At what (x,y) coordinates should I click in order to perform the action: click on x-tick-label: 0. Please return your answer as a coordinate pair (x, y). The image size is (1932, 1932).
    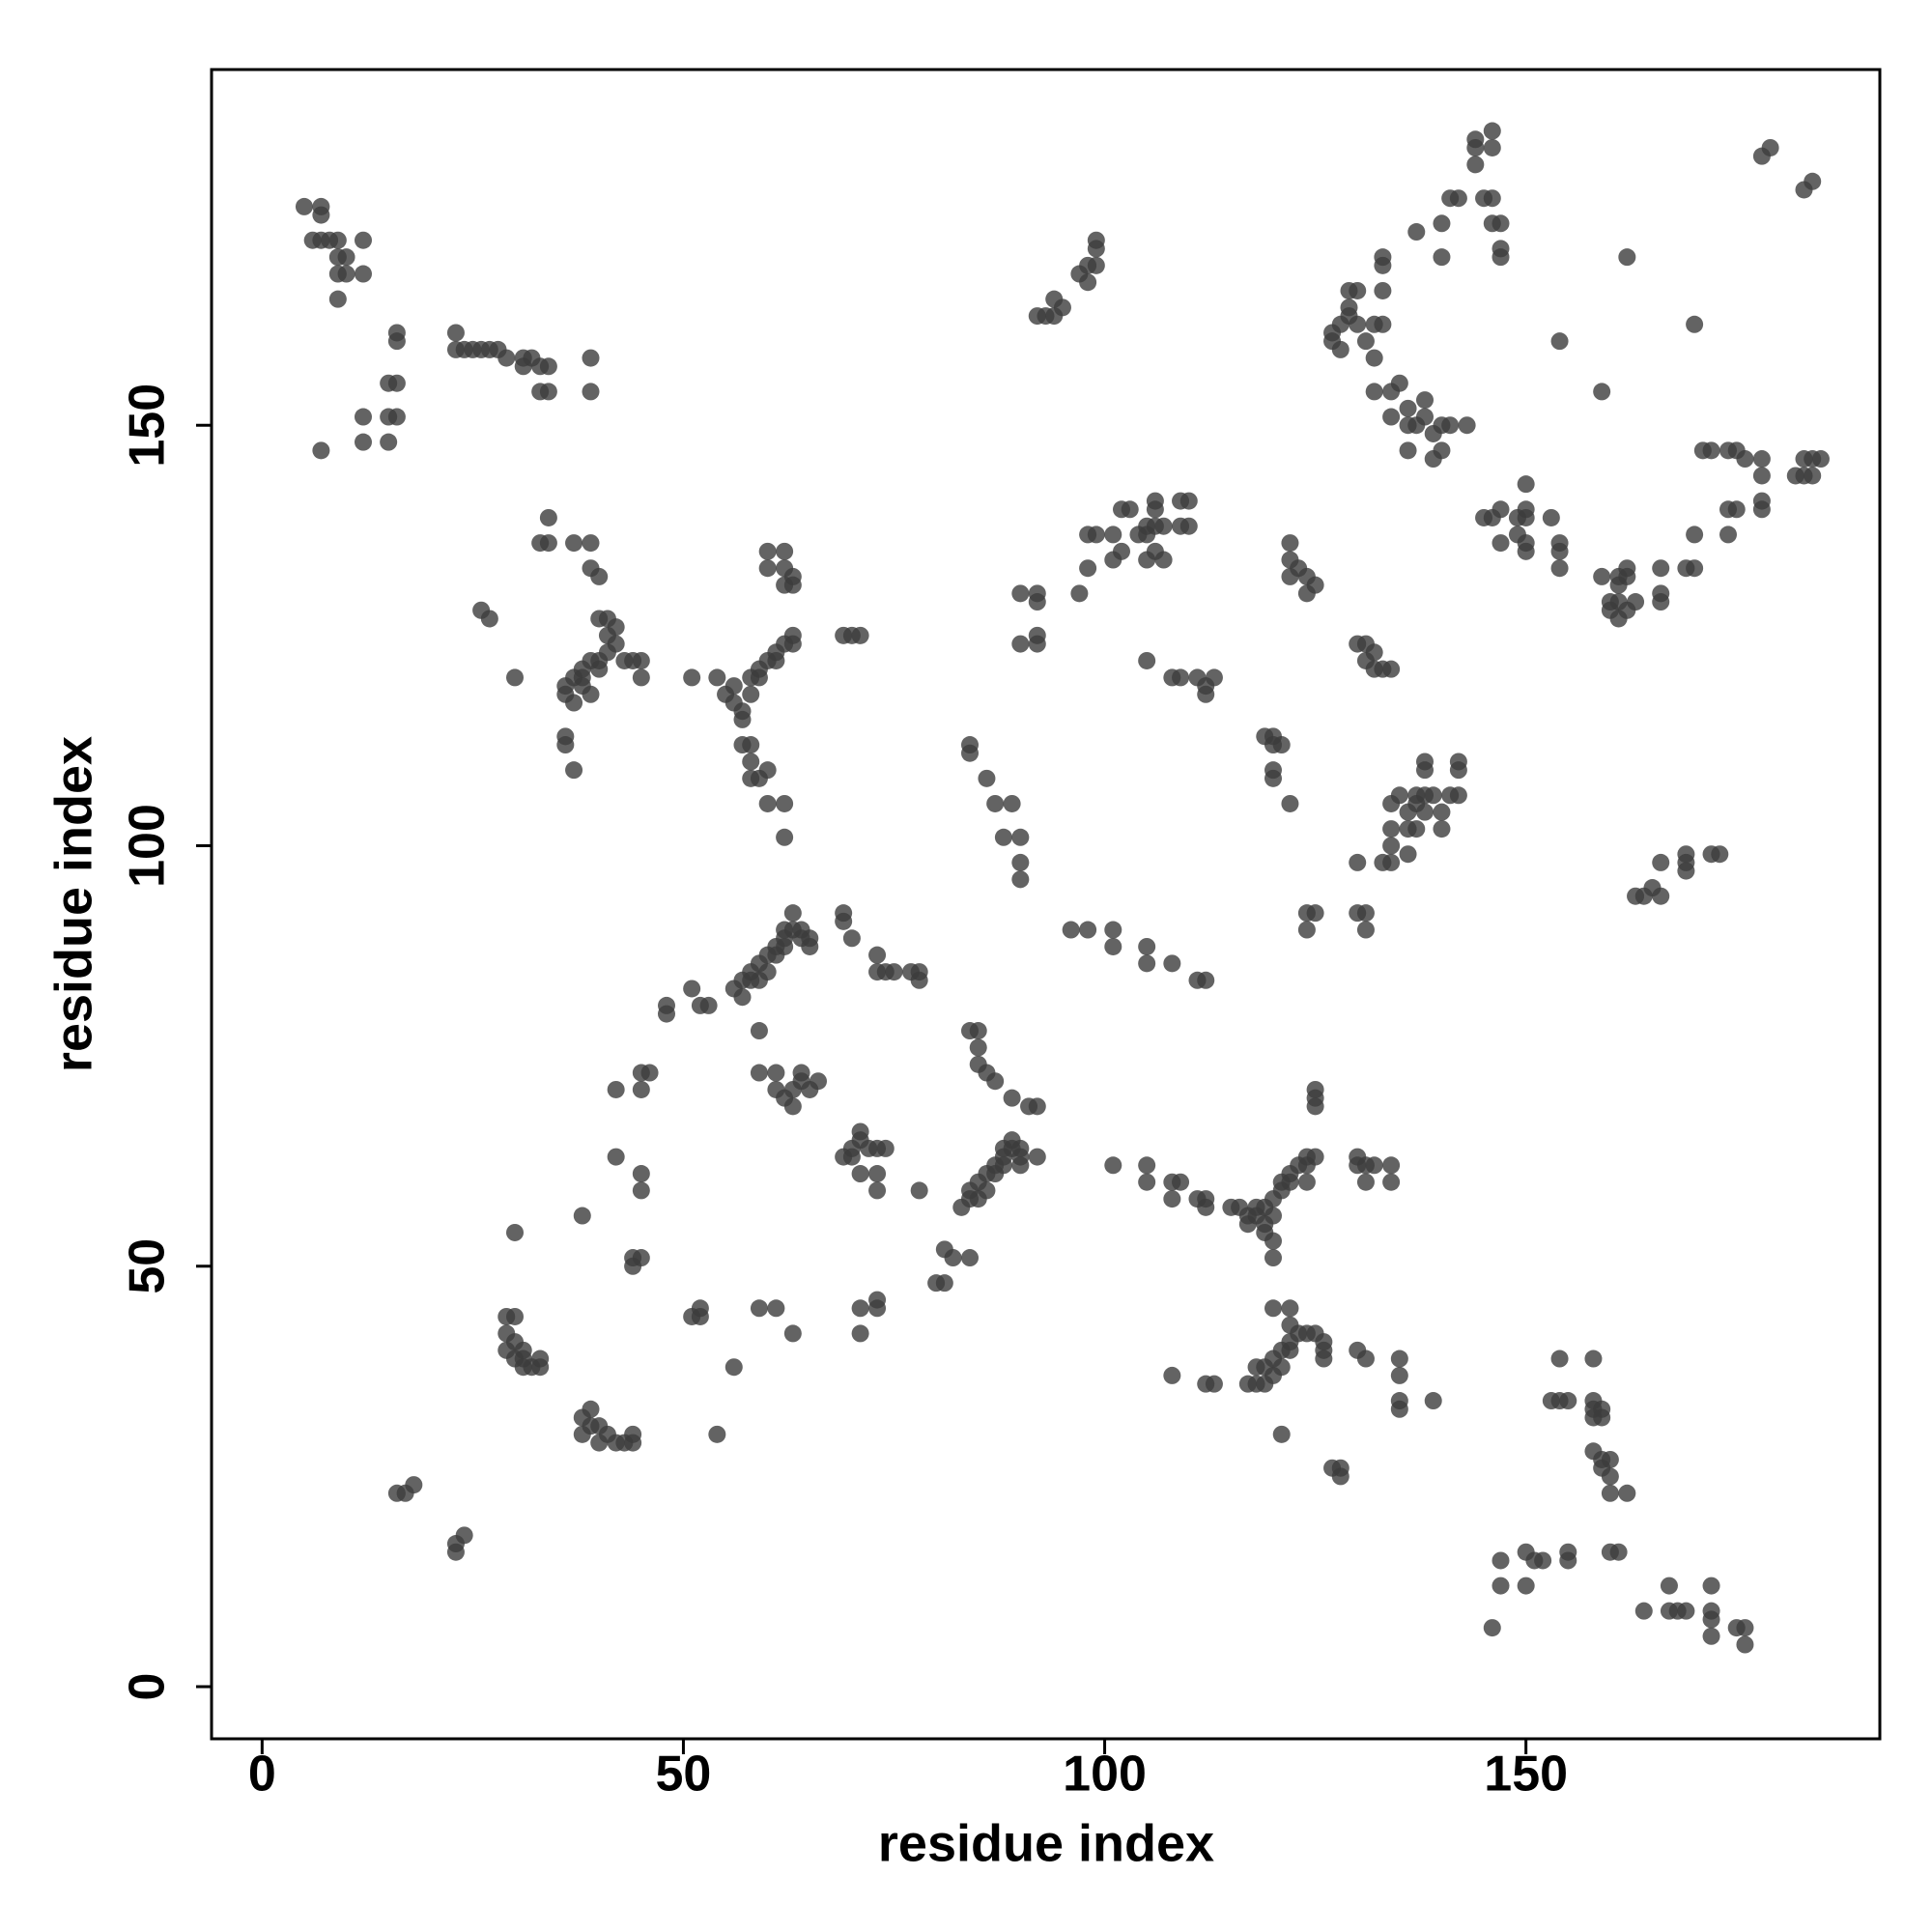
    Looking at the image, I should click on (262, 1775).